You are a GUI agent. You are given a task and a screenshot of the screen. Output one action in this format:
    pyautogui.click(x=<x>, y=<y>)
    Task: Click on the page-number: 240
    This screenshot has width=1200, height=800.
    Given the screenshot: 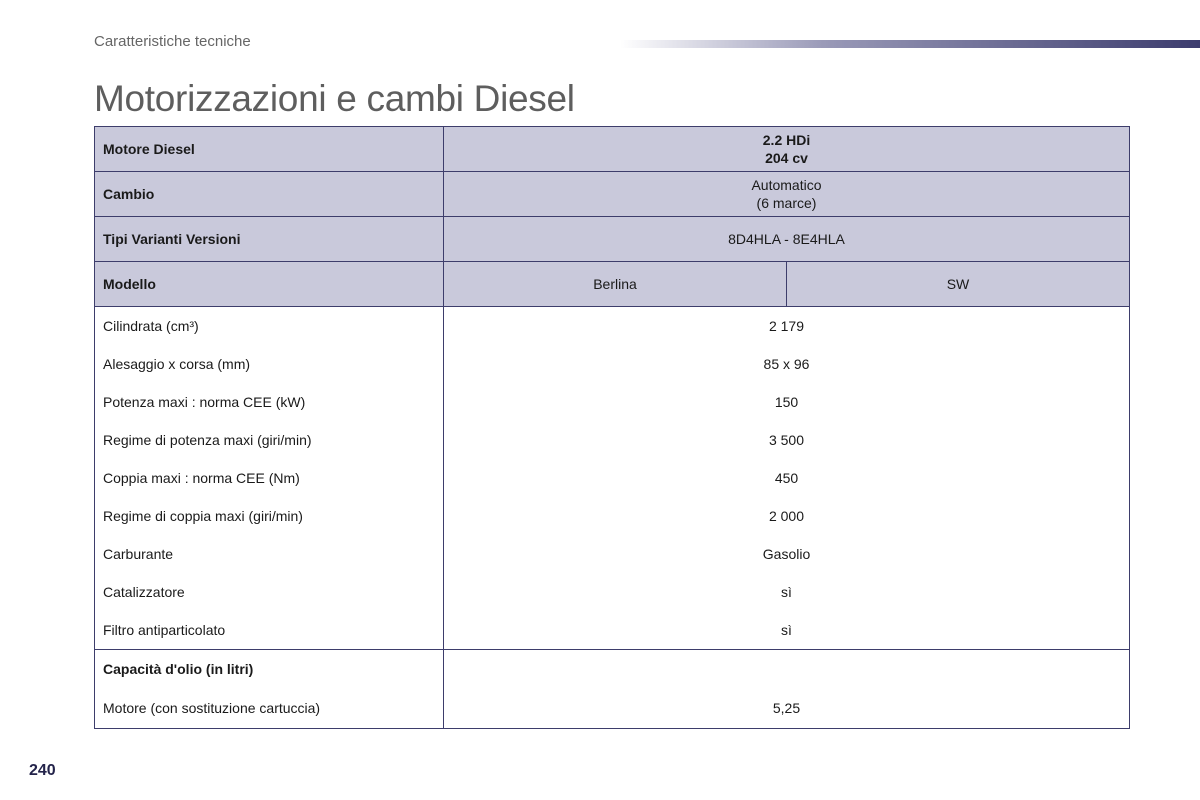 What is the action you would take?
    pyautogui.click(x=42, y=770)
    